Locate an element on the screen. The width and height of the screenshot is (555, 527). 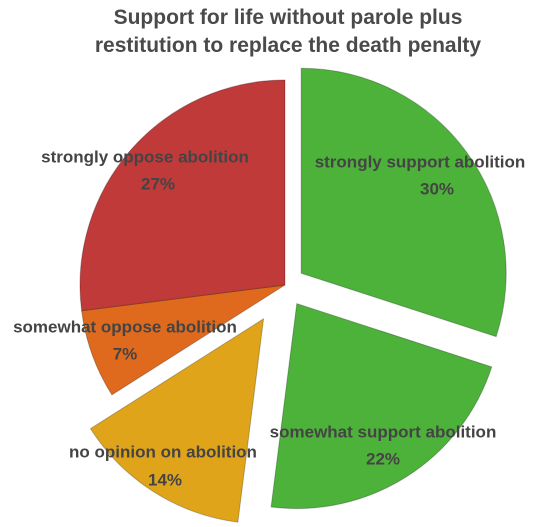
value-label: 30% is located at coordinates (437, 188).